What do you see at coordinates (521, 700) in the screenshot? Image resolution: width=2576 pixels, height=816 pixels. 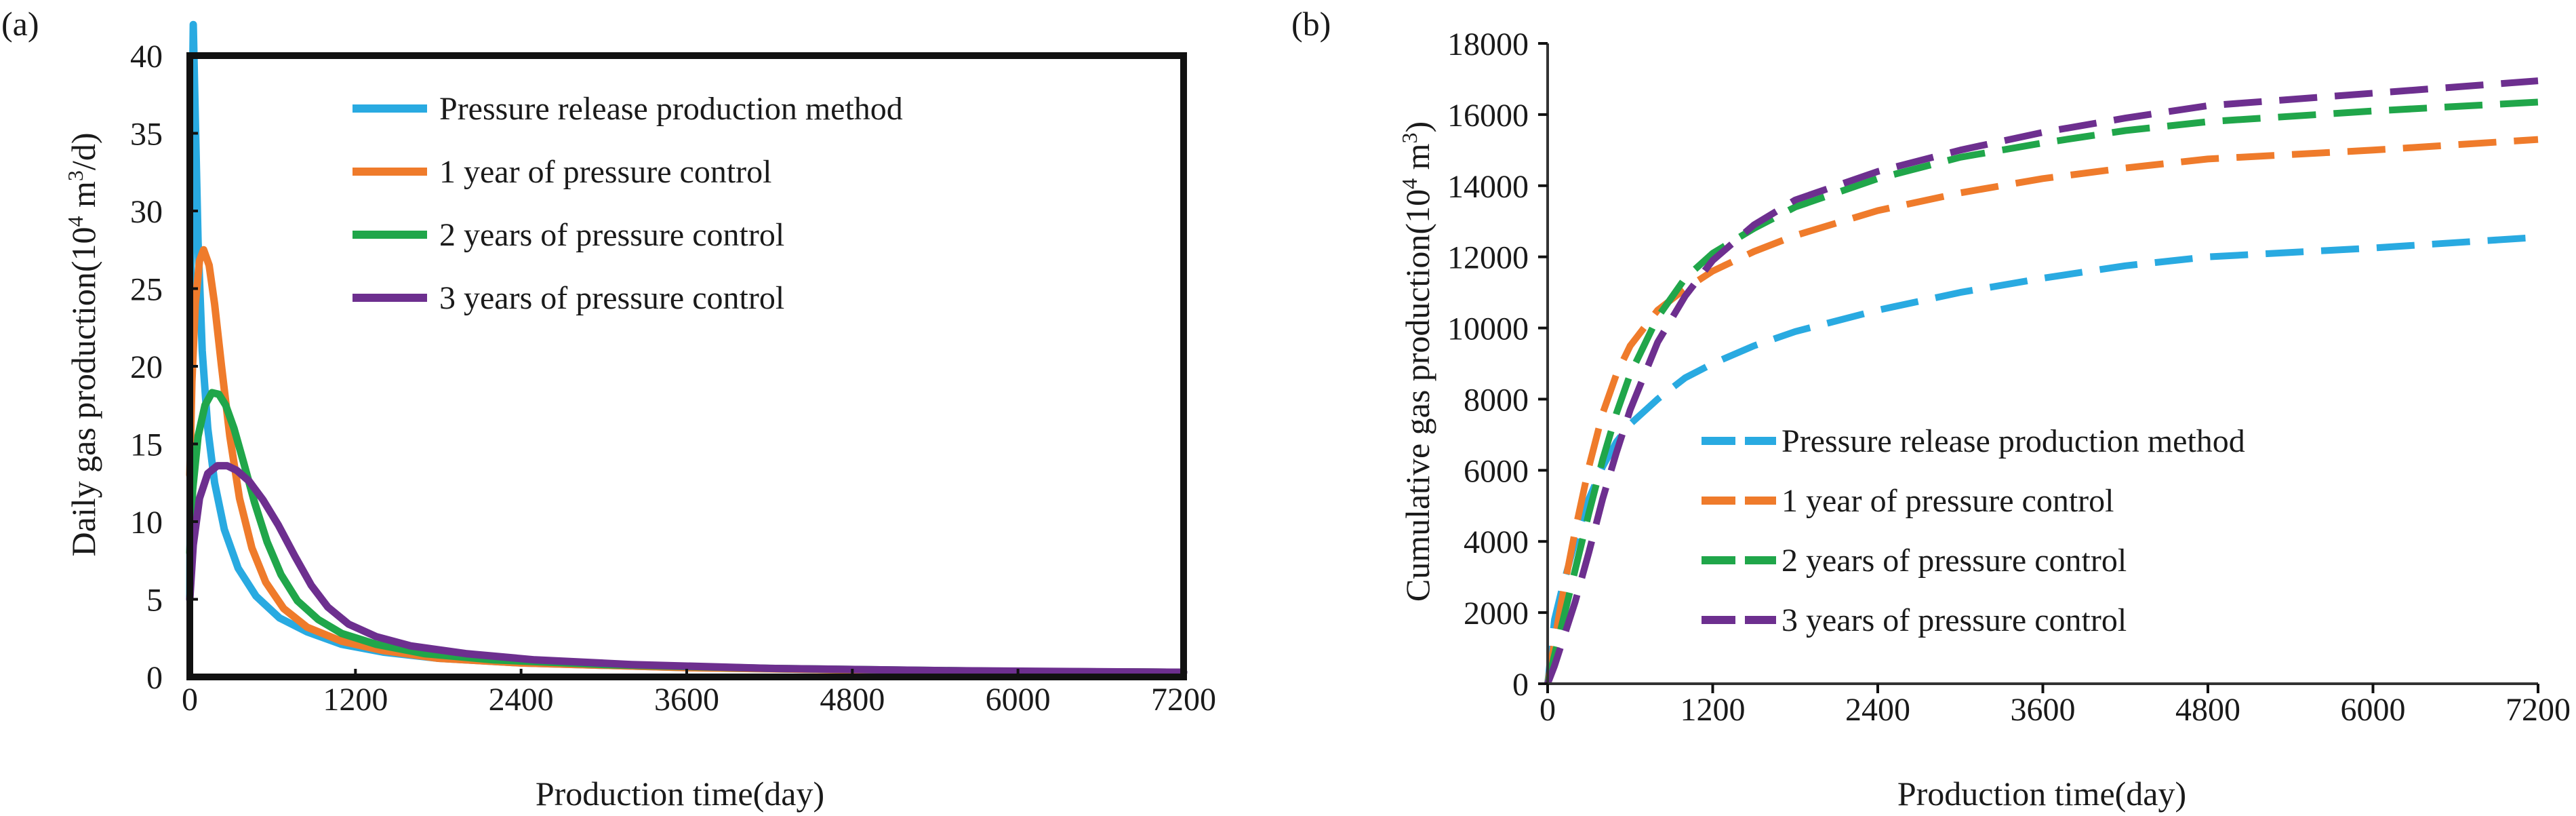 I see `panel-a-x-tick-label-2400: 2400` at bounding box center [521, 700].